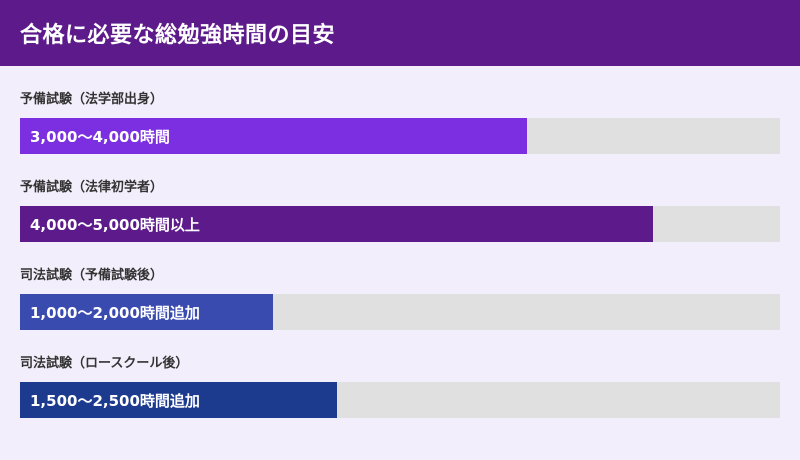  I want to click on bar-track: 3,000〜4,000時間, so click(400, 136).